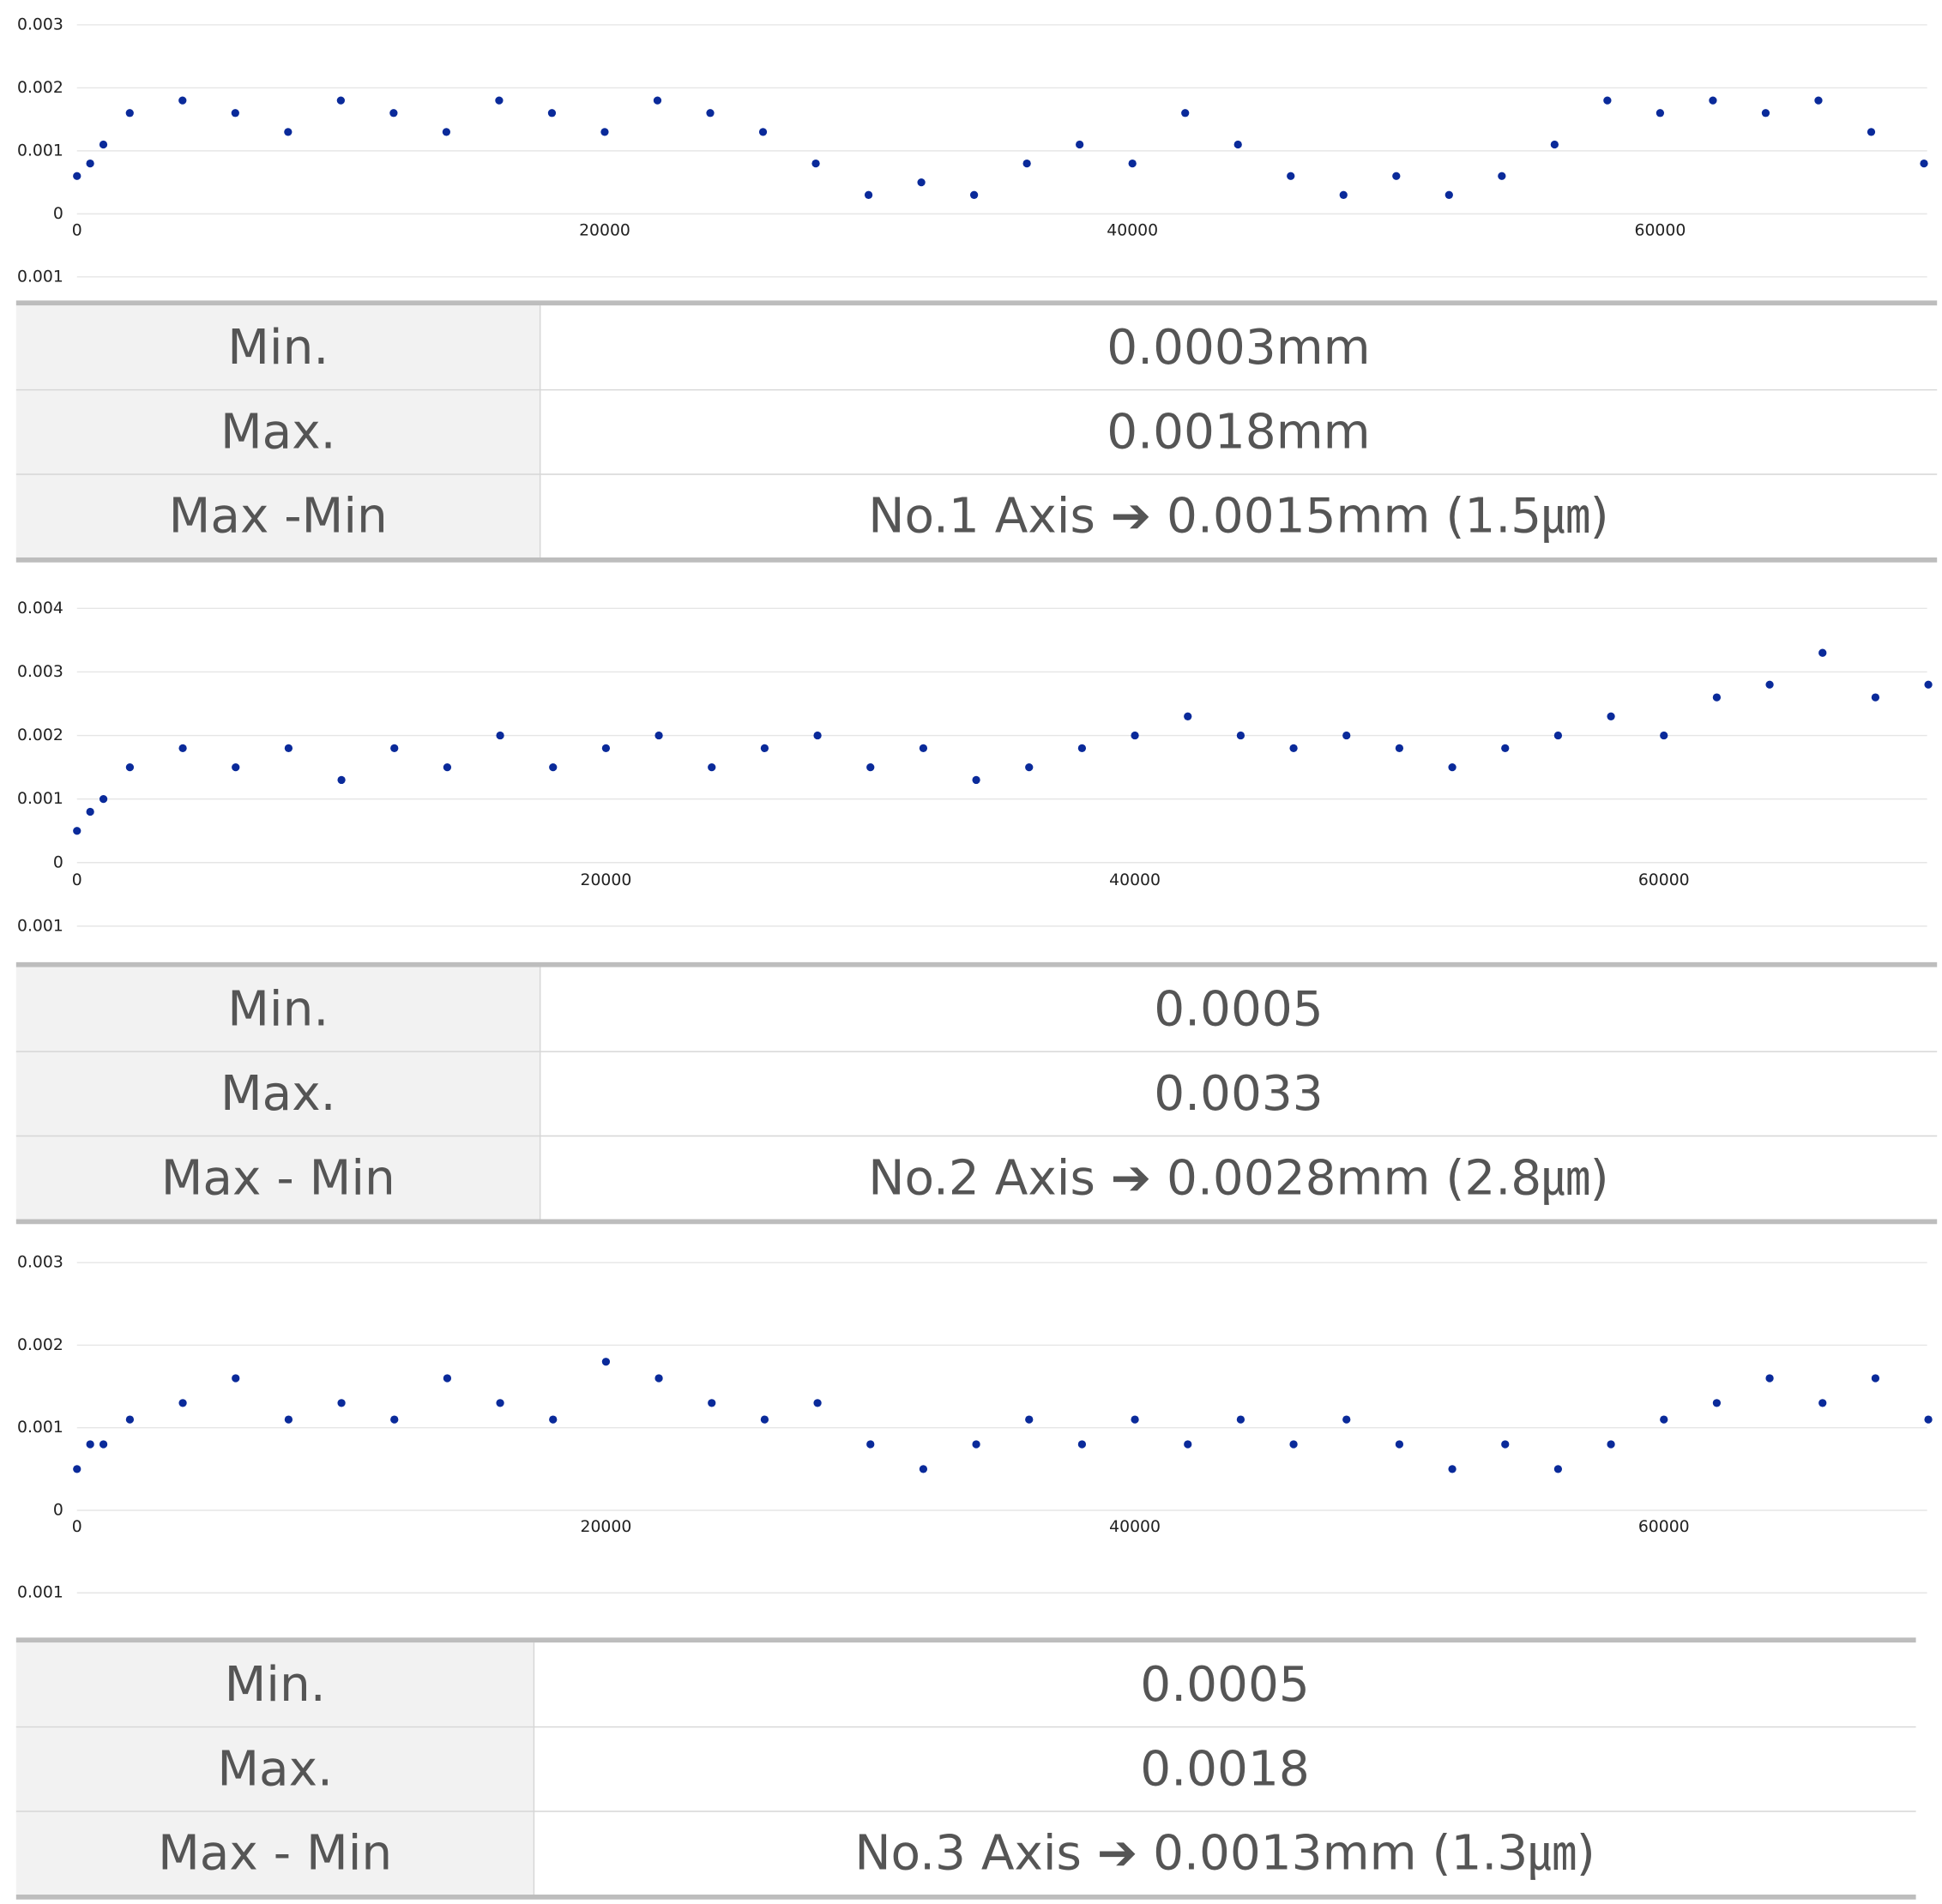  What do you see at coordinates (40, 88) in the screenshot?
I see `y-tick-label: 0.002` at bounding box center [40, 88].